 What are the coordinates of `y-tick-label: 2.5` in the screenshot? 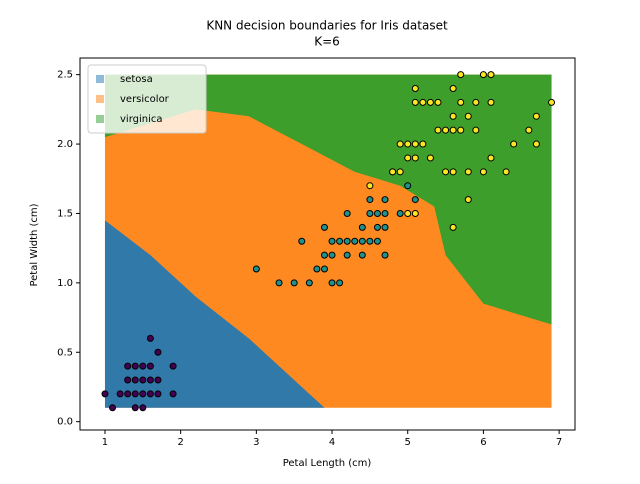 It's located at (65, 75).